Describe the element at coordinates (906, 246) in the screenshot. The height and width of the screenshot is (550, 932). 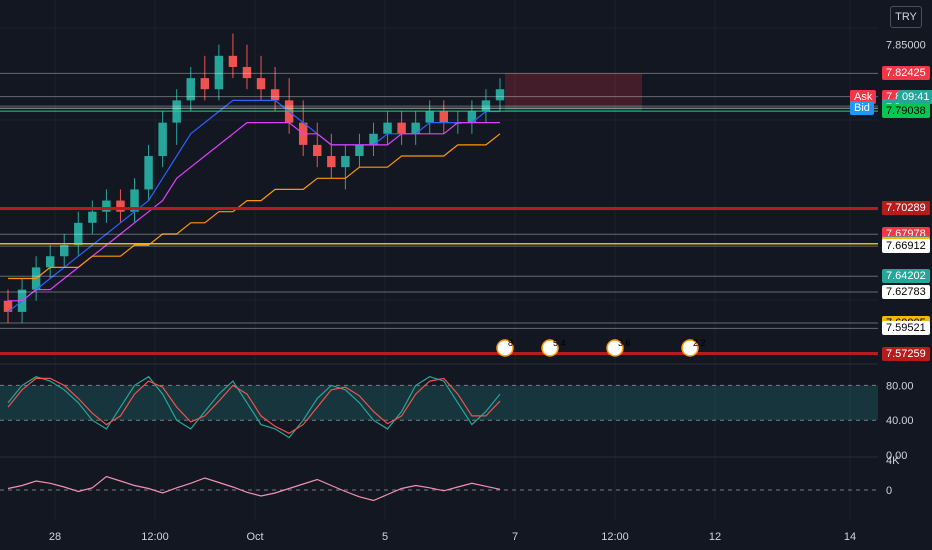
I see `price-tag-11: 7.66912` at that location.